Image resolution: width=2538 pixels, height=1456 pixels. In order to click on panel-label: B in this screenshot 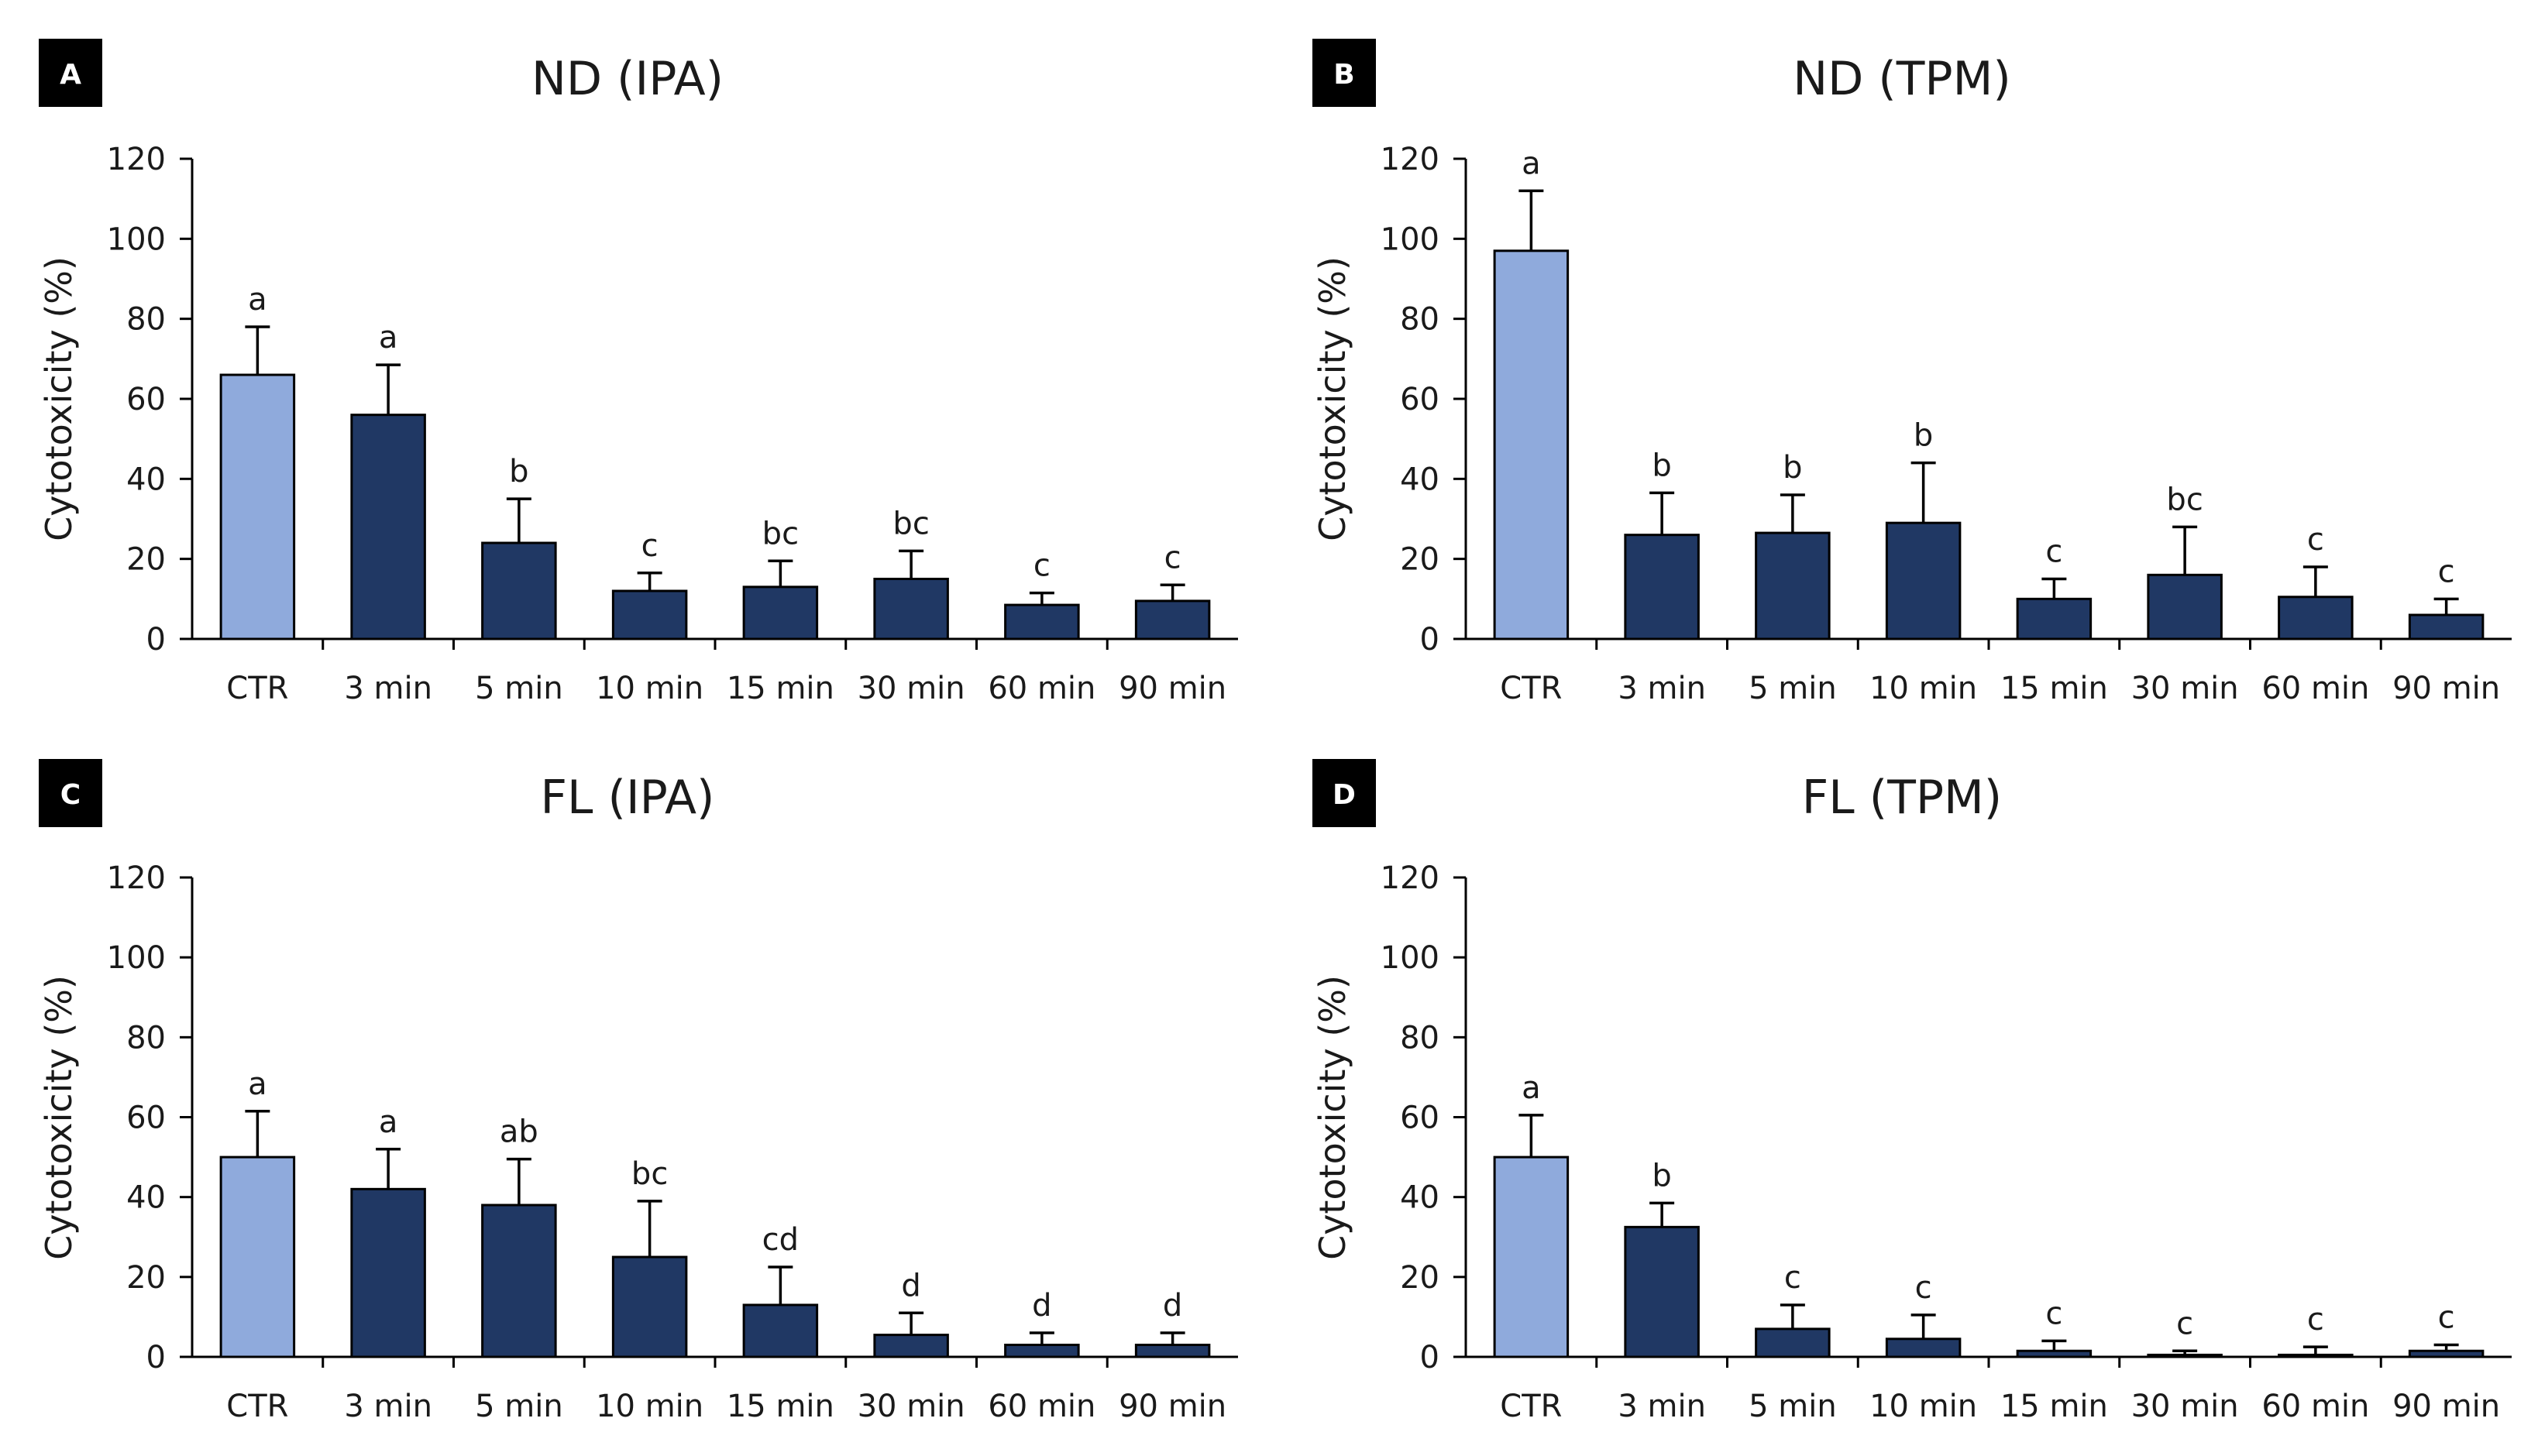, I will do `click(1343, 75)`.